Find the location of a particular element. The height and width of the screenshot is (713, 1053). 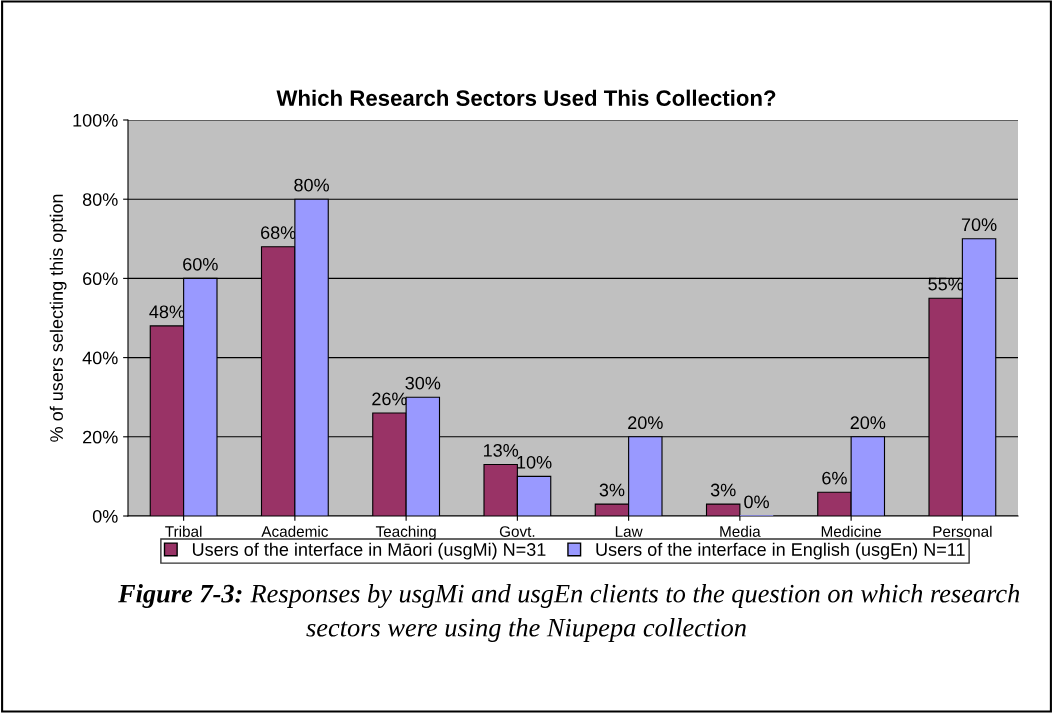

y-tick-label: 60% is located at coordinates (100, 279).